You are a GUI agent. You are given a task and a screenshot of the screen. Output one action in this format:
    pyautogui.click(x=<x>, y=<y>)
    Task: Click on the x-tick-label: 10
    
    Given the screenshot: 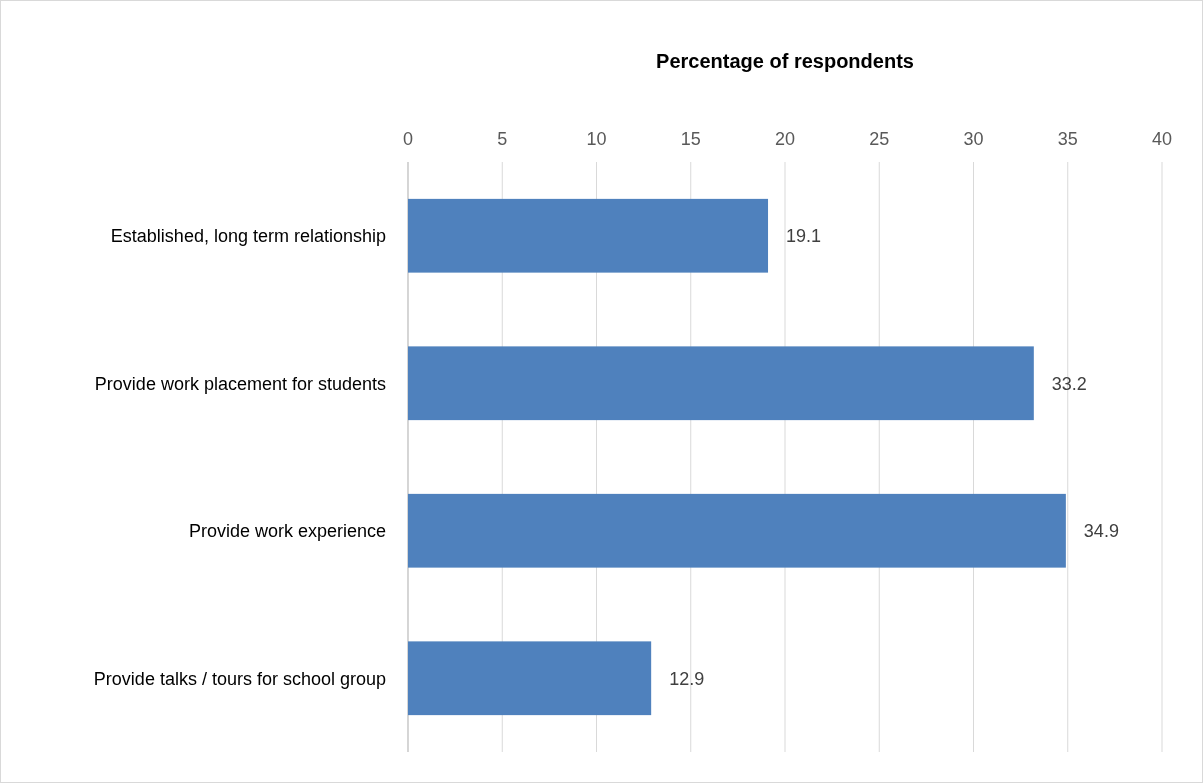 What is the action you would take?
    pyautogui.click(x=596, y=139)
    